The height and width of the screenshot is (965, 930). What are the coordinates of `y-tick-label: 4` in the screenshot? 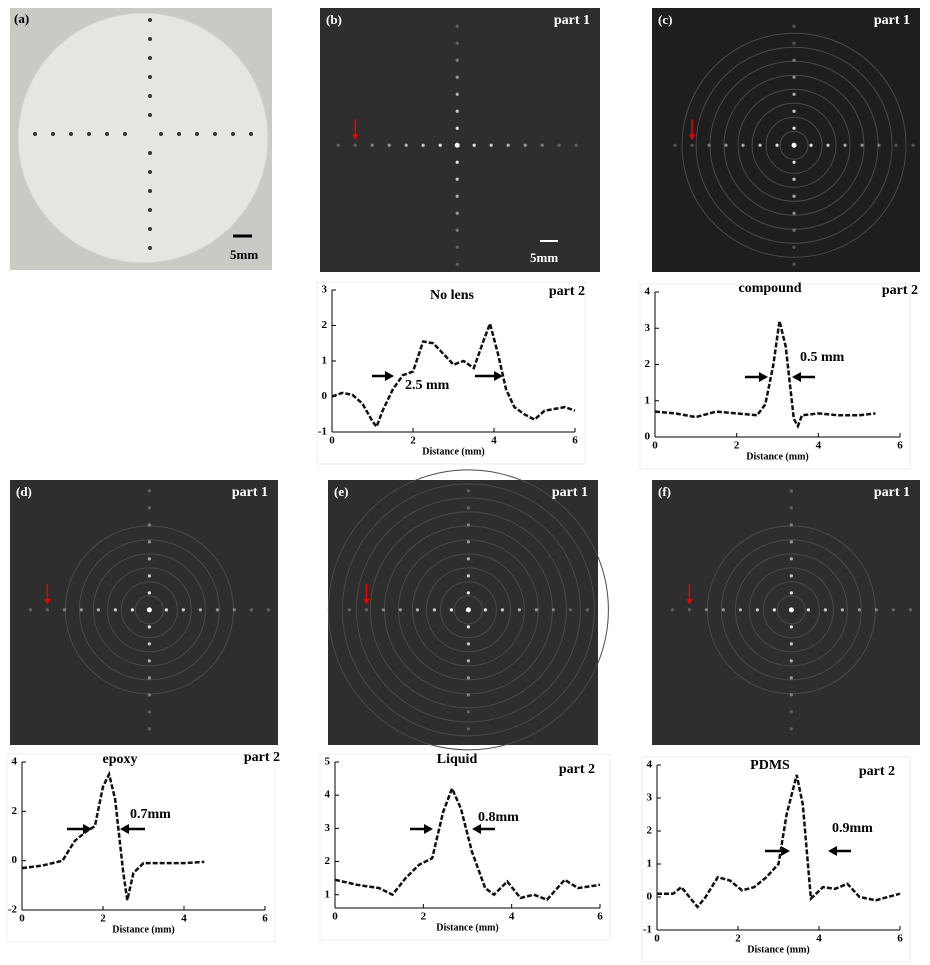 It's located at (328, 795).